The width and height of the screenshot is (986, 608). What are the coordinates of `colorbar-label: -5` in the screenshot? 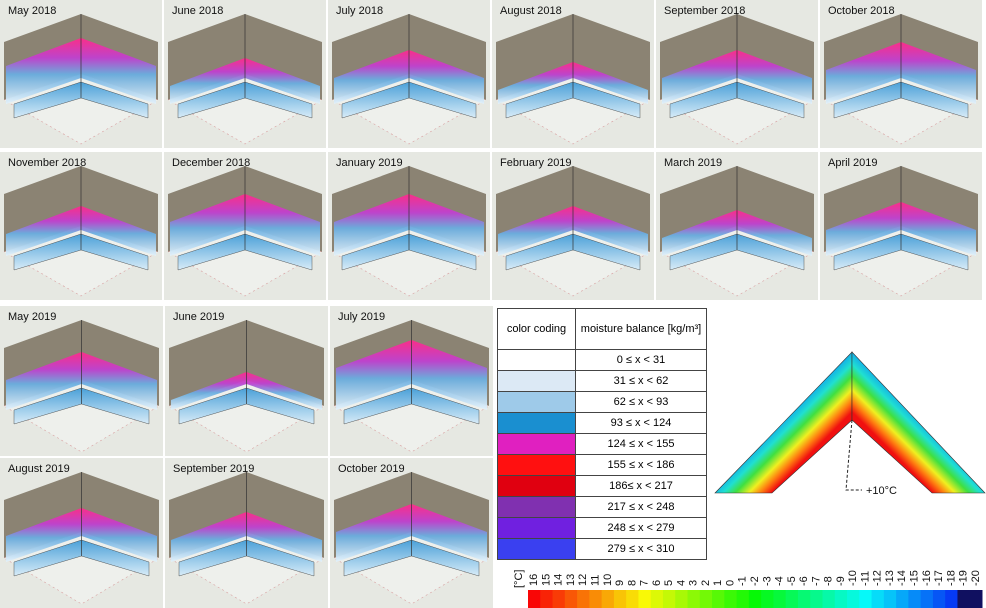 It's located at (792, 581).